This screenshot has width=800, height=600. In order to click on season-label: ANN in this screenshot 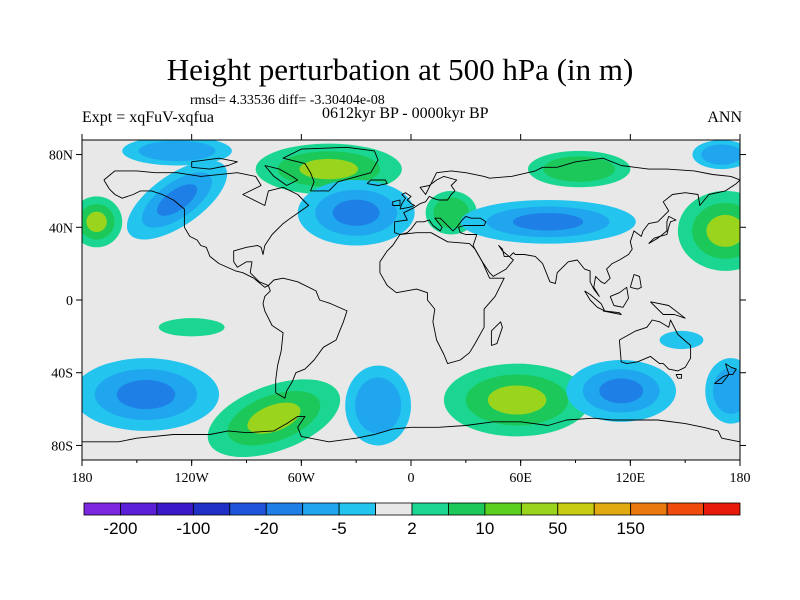, I will do `click(724, 117)`.